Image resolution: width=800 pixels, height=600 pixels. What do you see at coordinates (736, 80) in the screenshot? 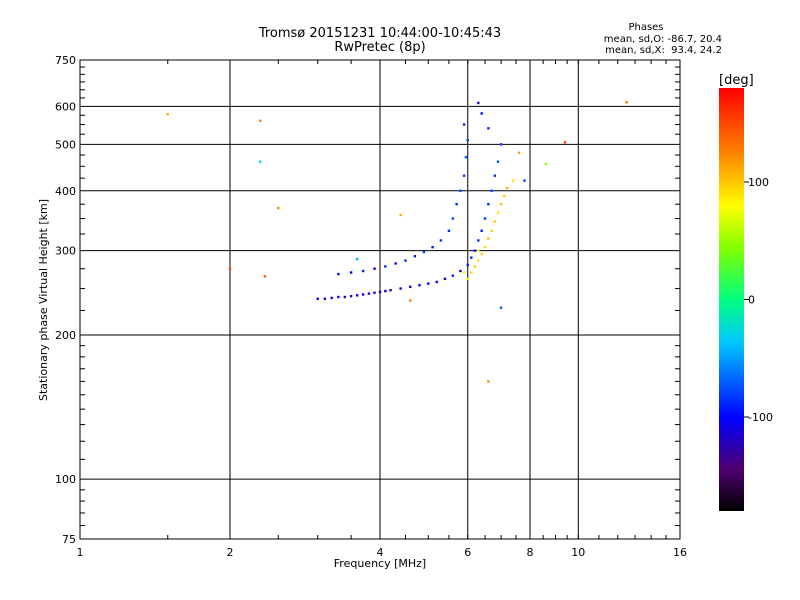
I see `colorbar-unit: [deg]` at bounding box center [736, 80].